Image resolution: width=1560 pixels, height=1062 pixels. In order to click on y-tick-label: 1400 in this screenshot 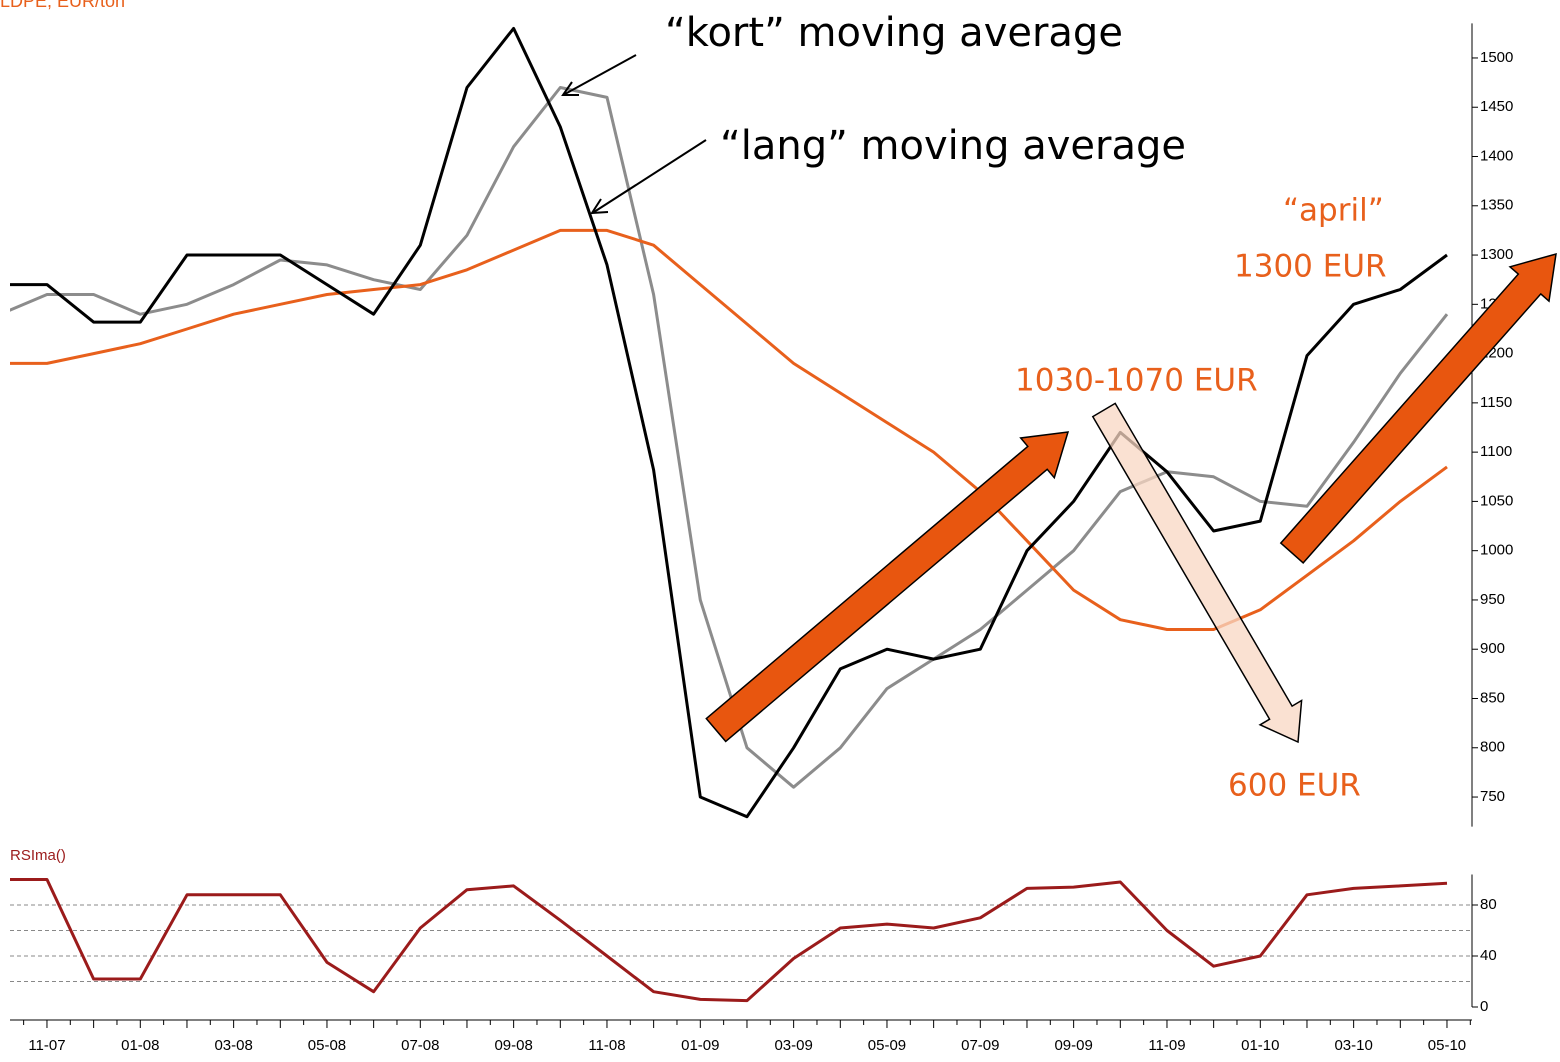, I will do `click(1496, 155)`.